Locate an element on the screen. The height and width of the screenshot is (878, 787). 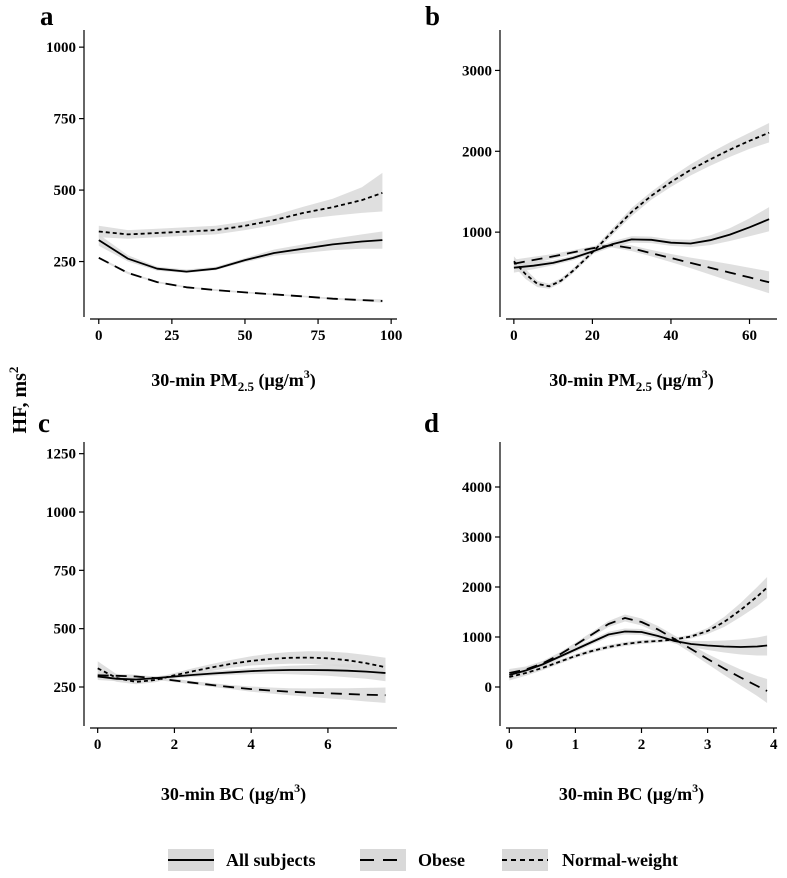
y-tick-label-c: 250 is located at coordinates (65, 688).